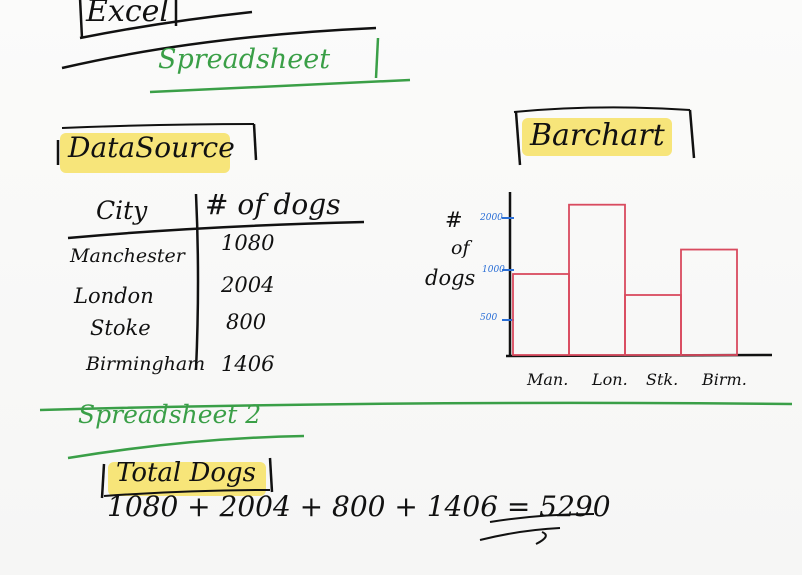 The width and height of the screenshot is (802, 575). Describe the element at coordinates (248, 285) in the screenshot. I see `table-cell-dogs: 2004` at that location.